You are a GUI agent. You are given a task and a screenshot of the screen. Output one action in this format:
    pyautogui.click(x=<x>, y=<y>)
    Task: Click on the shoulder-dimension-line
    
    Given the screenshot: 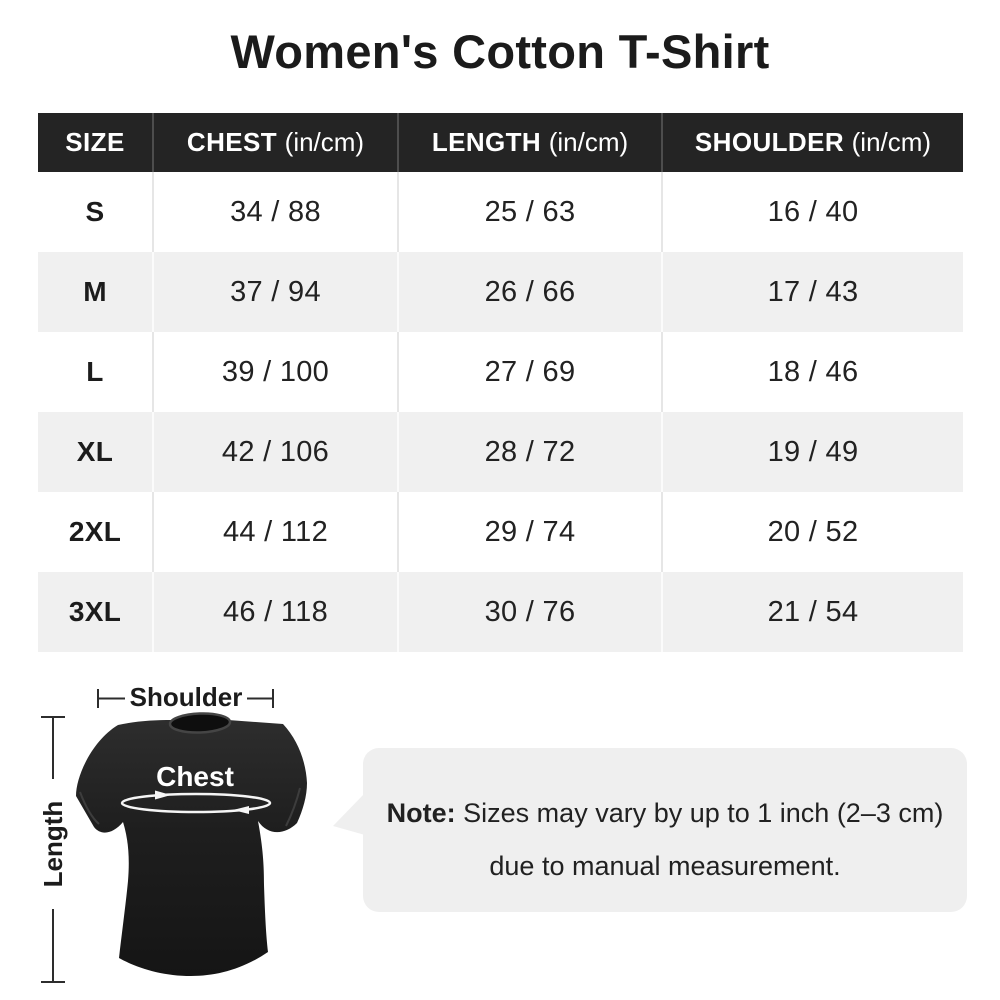 What is the action you would take?
    pyautogui.click(x=185, y=698)
    